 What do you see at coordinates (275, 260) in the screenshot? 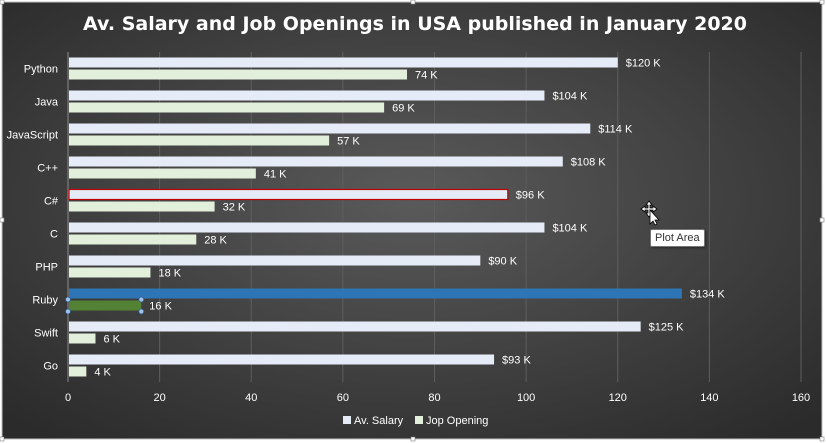
I see `salary-bar-php` at bounding box center [275, 260].